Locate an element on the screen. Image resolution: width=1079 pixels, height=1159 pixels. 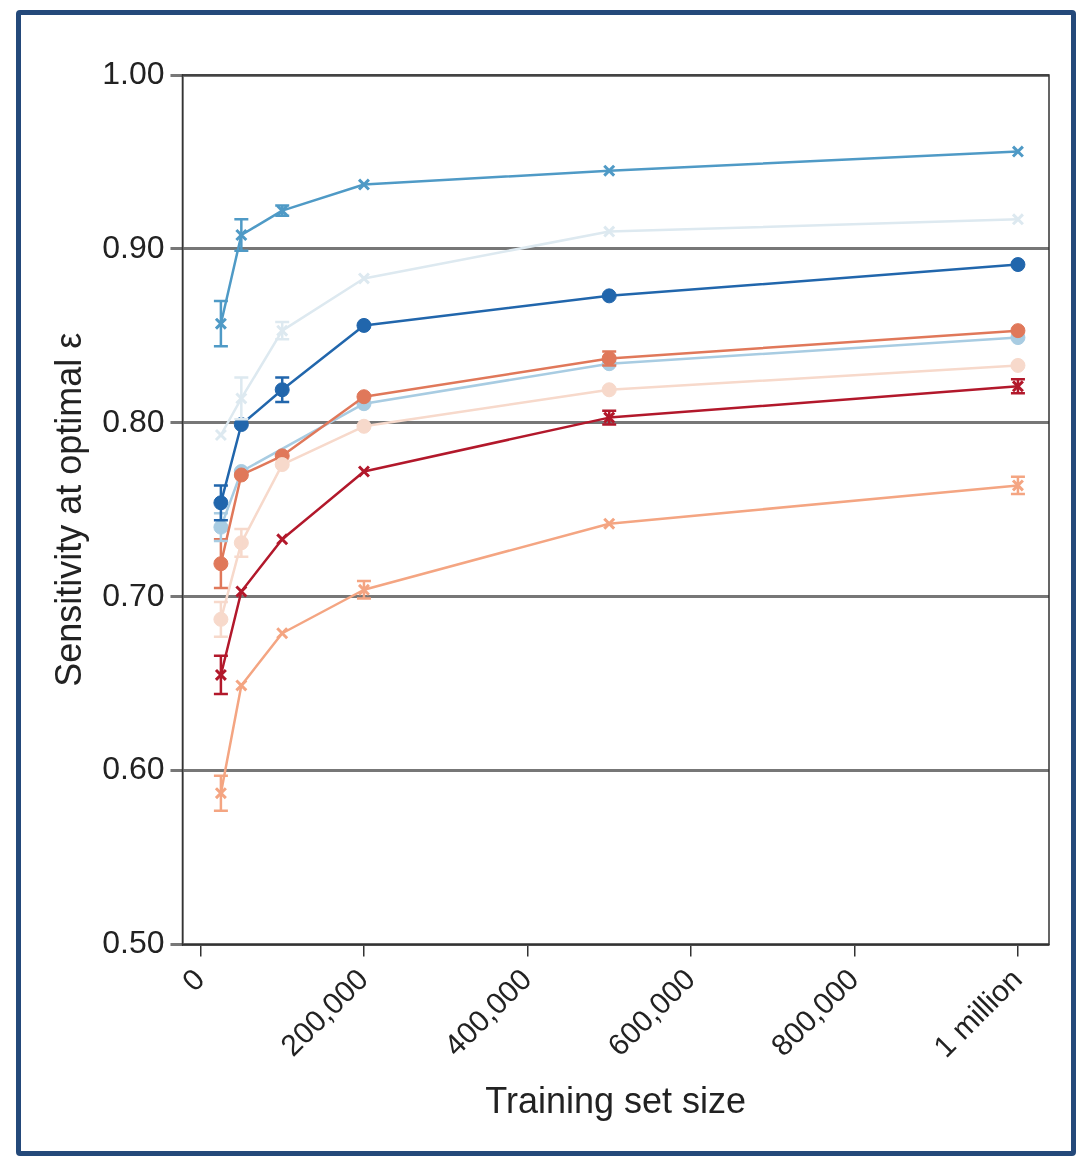
y-tick-label: 0.60 is located at coordinates (133, 768).